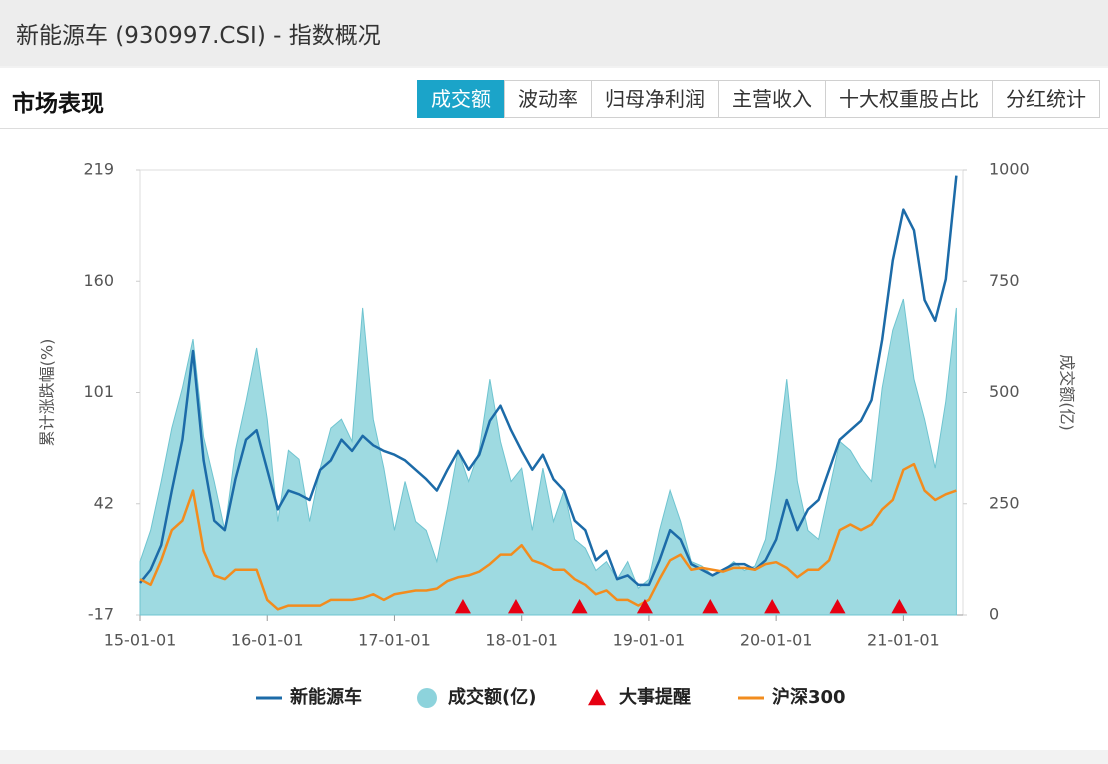  I want to click on legend-label: 成交额(亿), so click(492, 697).